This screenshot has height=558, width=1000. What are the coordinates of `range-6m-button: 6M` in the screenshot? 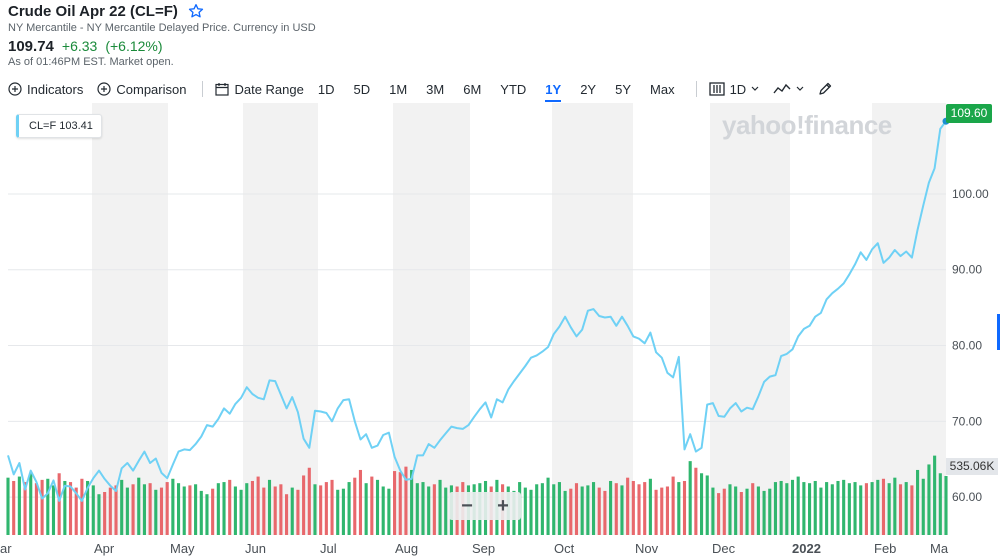 It's located at (472, 89).